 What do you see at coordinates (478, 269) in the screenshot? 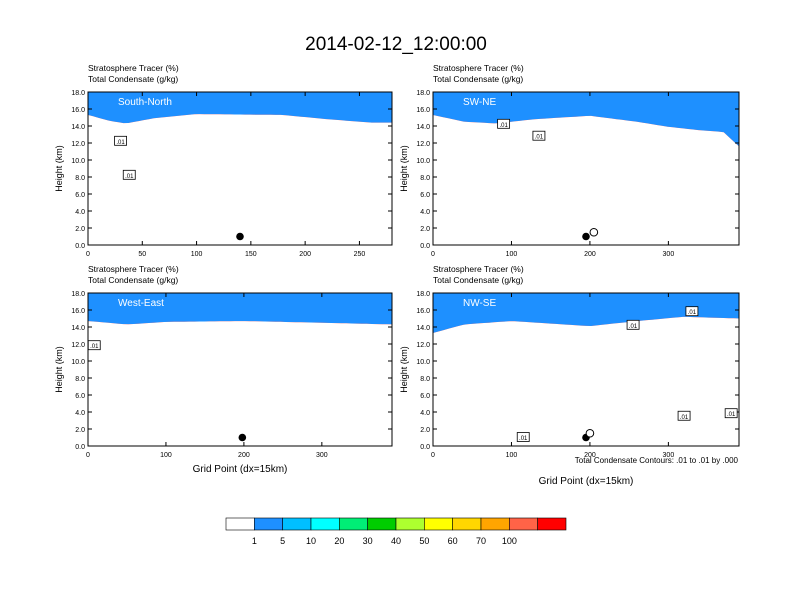
I see `subtitle-tracer: Stratosphere Tracer (%)` at bounding box center [478, 269].